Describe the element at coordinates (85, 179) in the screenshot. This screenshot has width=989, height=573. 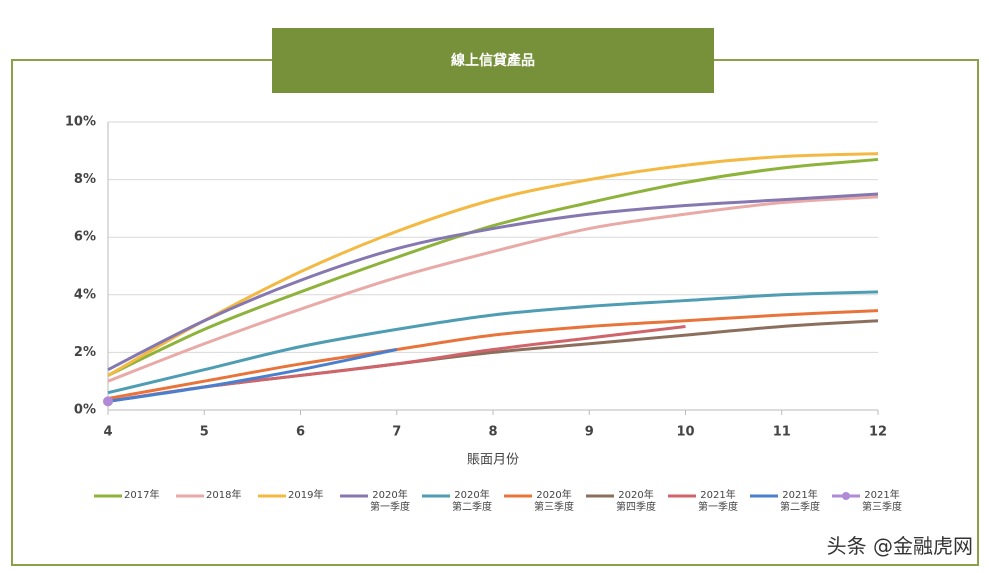
I see `y-tick-label: 8%` at that location.